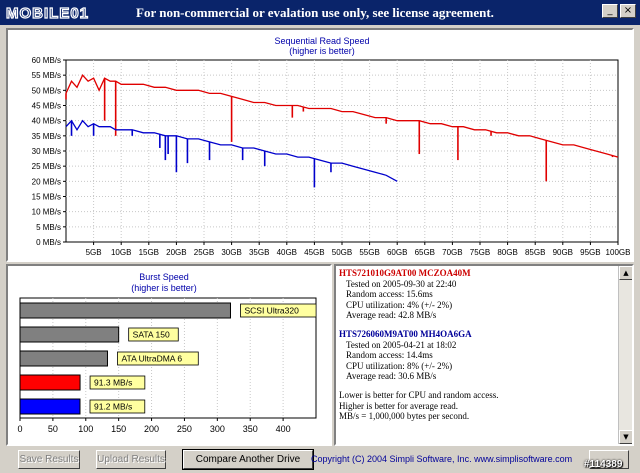 The height and width of the screenshot is (473, 640). Describe the element at coordinates (404, 416) in the screenshot. I see `note-mbs-definition: MB/s = 1,000,000 bytes per second.` at that location.